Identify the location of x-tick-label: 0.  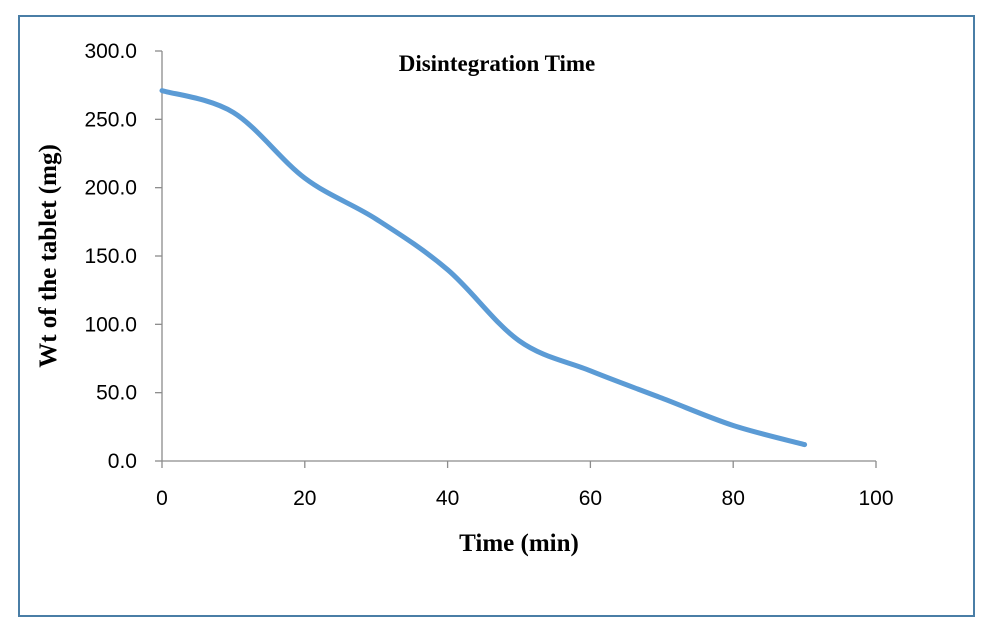
(162, 498).